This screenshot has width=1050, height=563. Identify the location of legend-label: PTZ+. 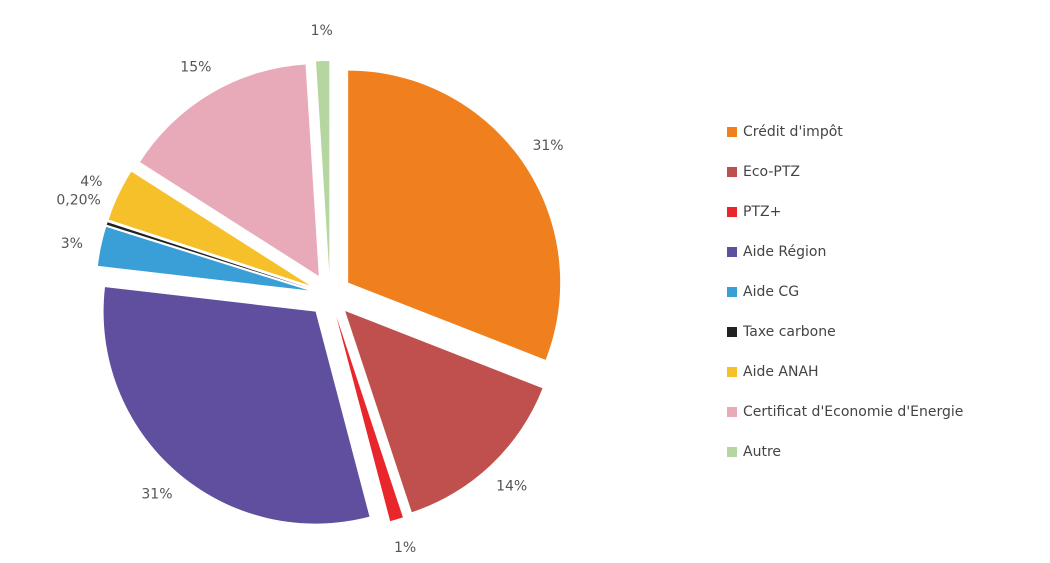
(762, 212).